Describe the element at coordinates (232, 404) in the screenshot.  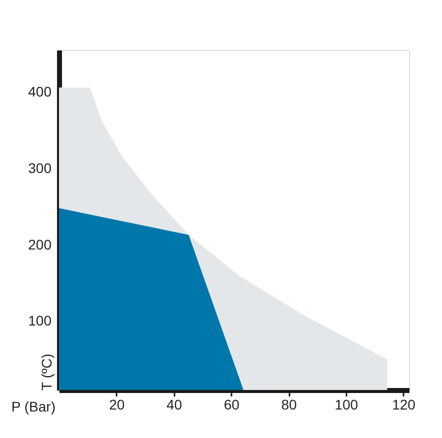
I see `x-tick-label: 60` at that location.